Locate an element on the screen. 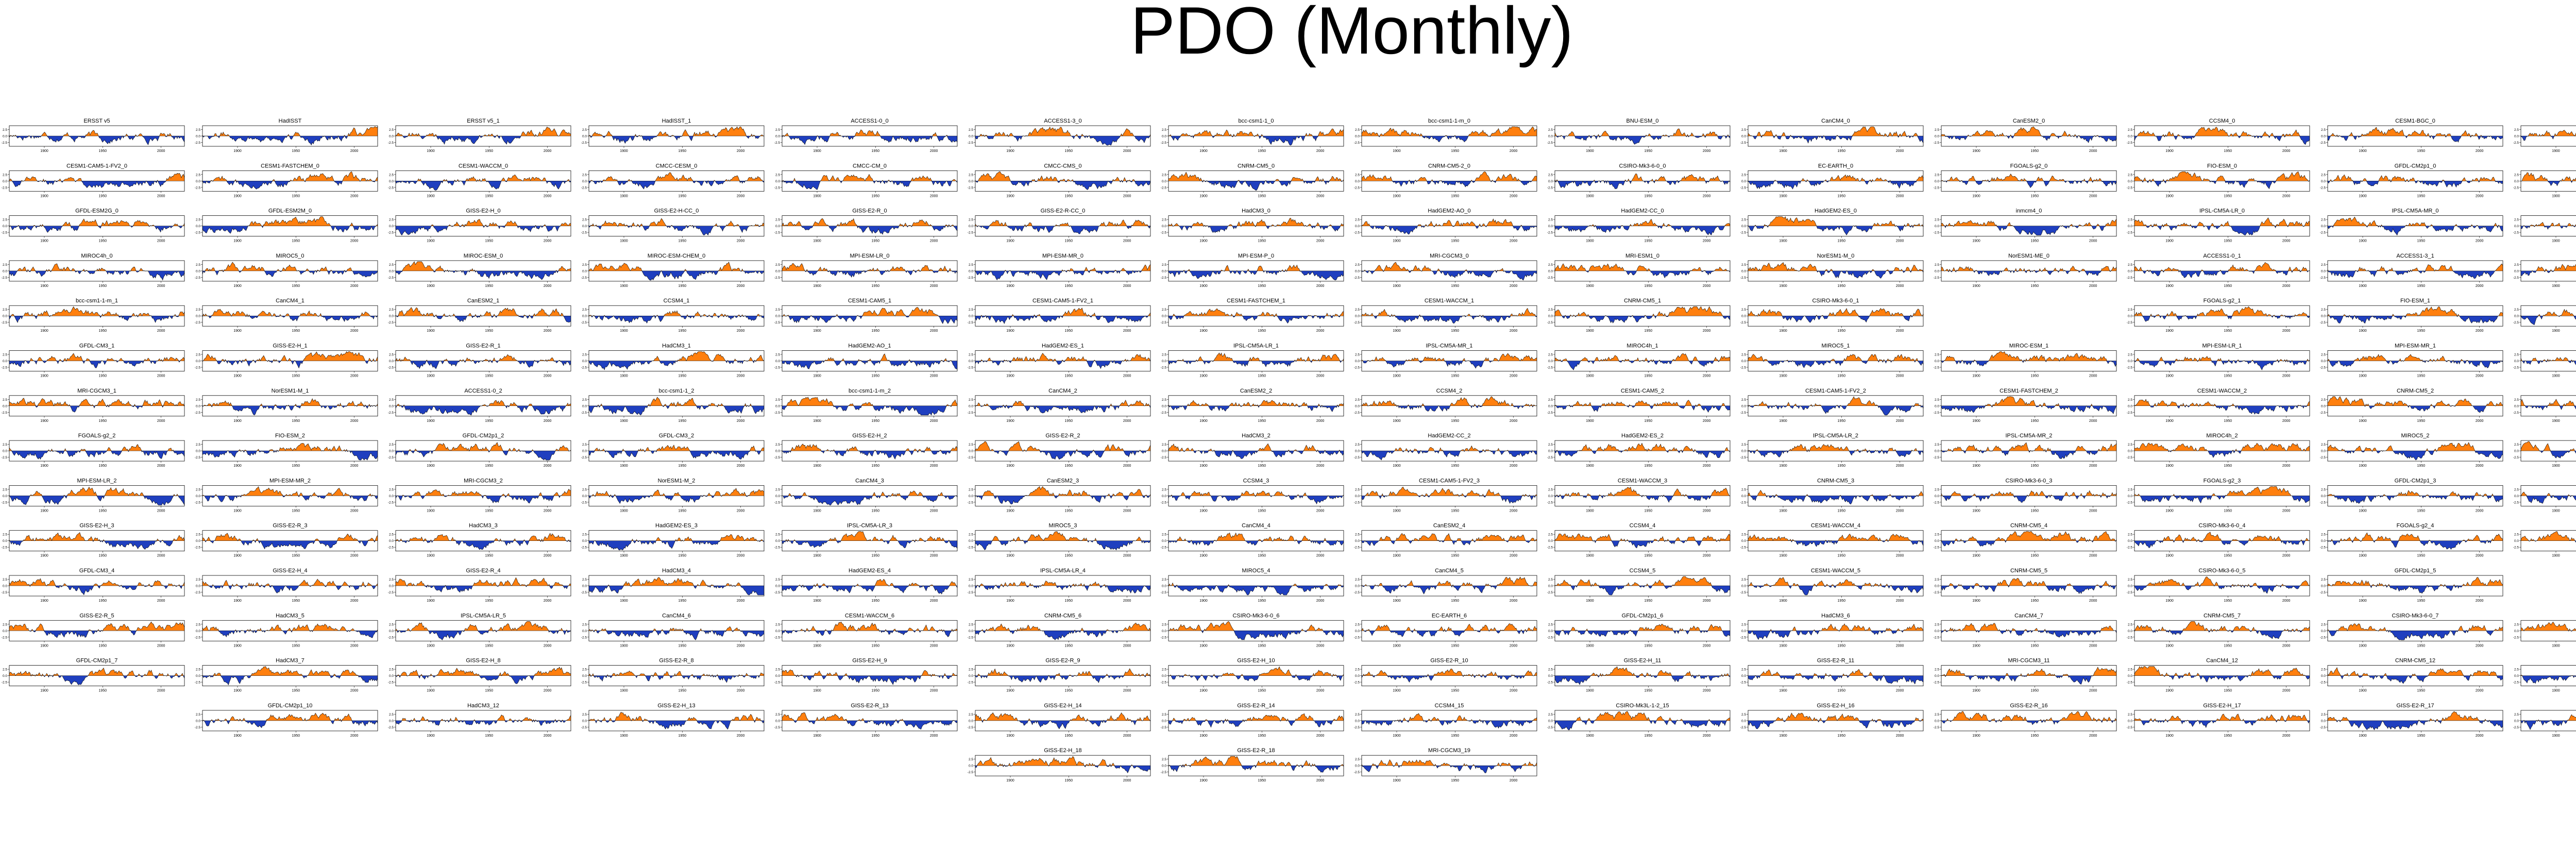 This screenshot has height=850, width=2576. panel-title: GISS-E2-H_14 is located at coordinates (1062, 706).